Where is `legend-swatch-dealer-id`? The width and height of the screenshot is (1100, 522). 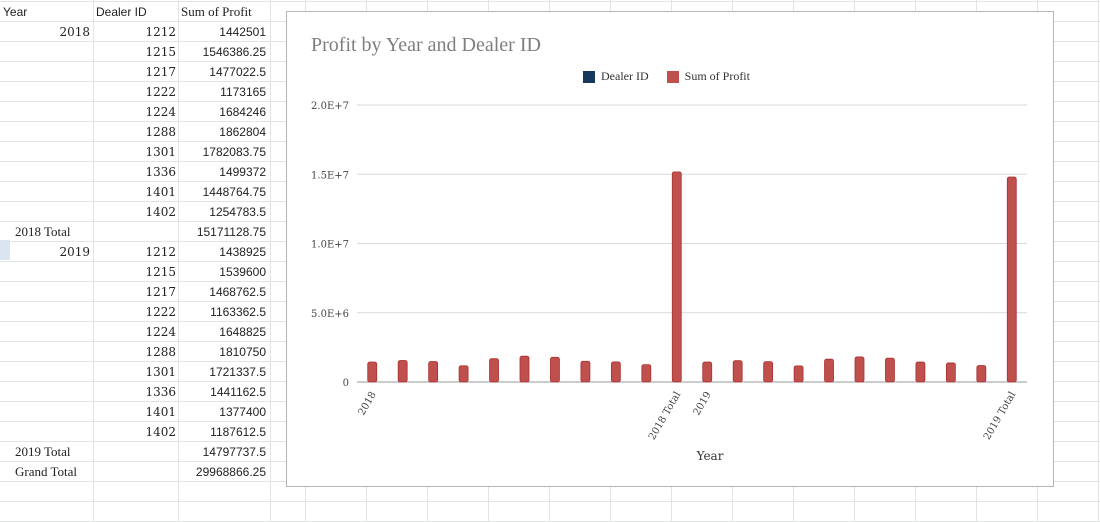
legend-swatch-dealer-id is located at coordinates (589, 76).